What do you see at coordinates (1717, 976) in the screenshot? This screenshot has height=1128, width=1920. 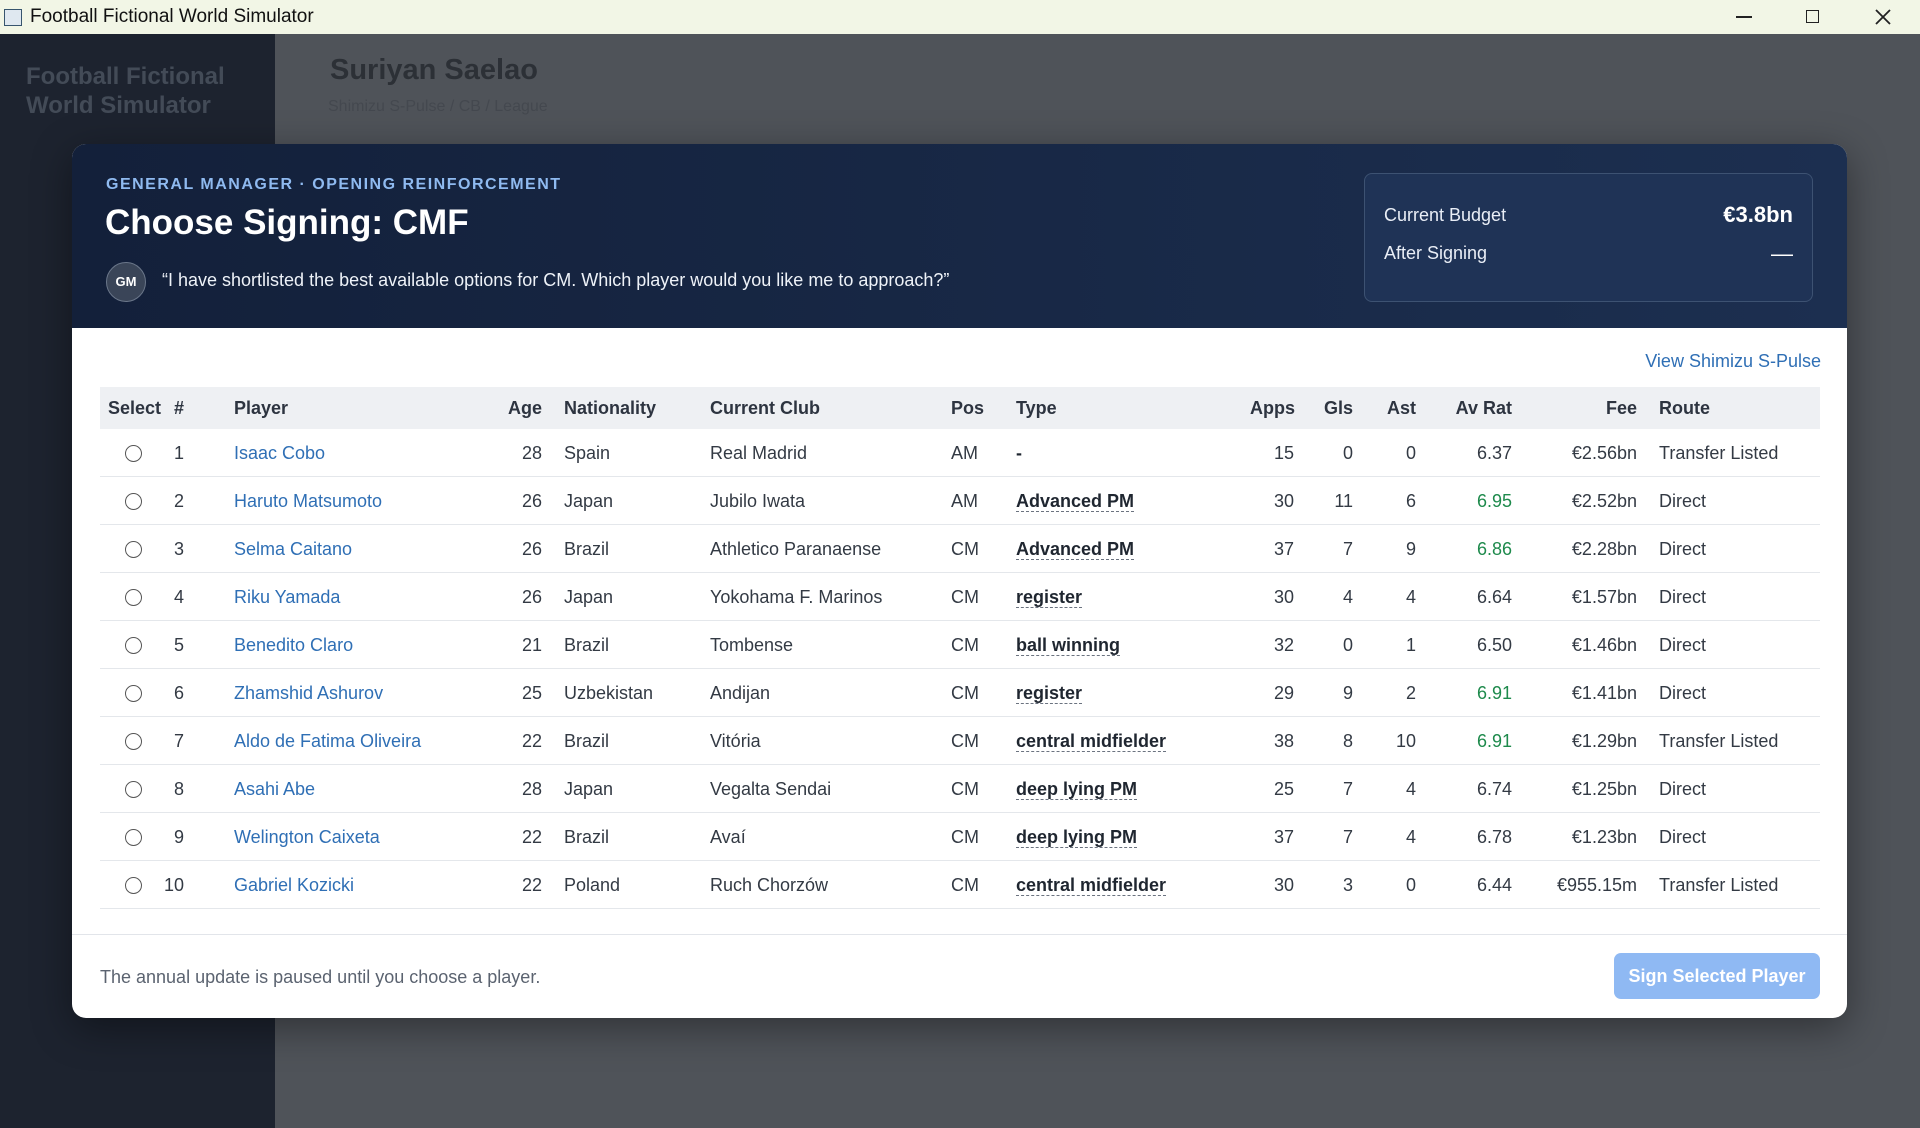 I see `sign-button: Sign Selected Player` at bounding box center [1717, 976].